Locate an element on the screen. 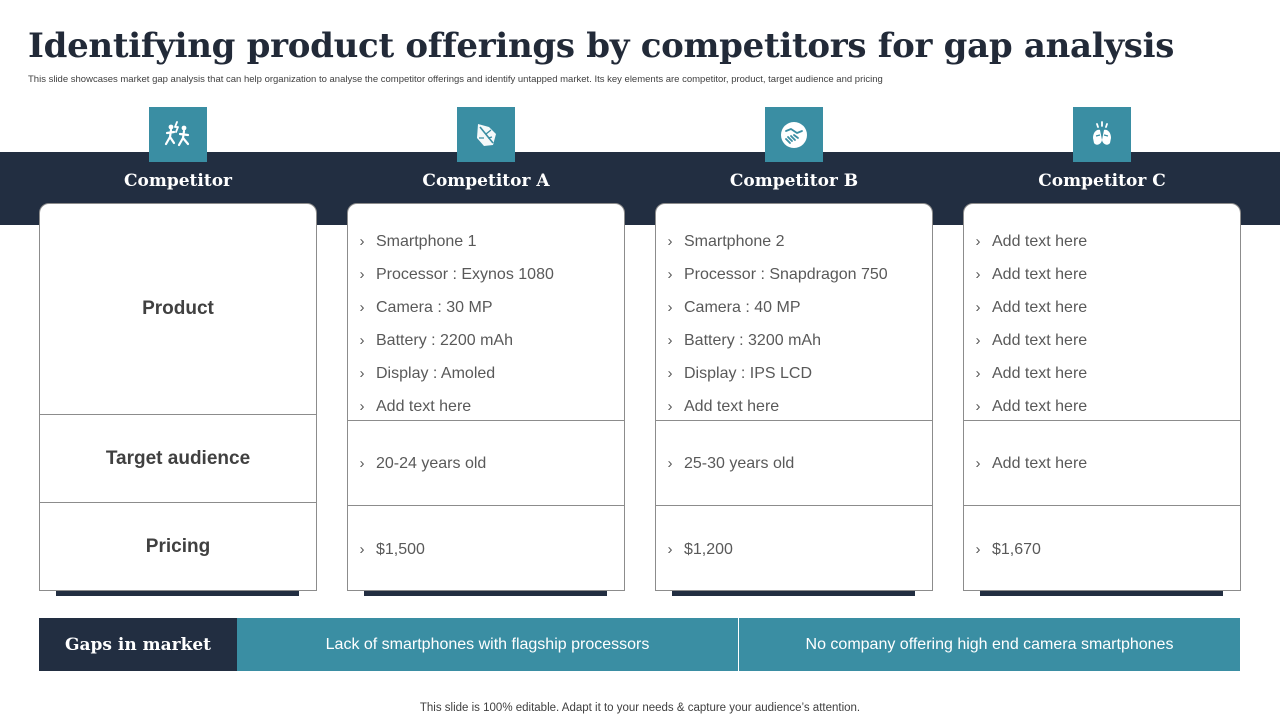 The height and width of the screenshot is (720, 1280). list-item: › Display : Amoled is located at coordinates (486, 379).